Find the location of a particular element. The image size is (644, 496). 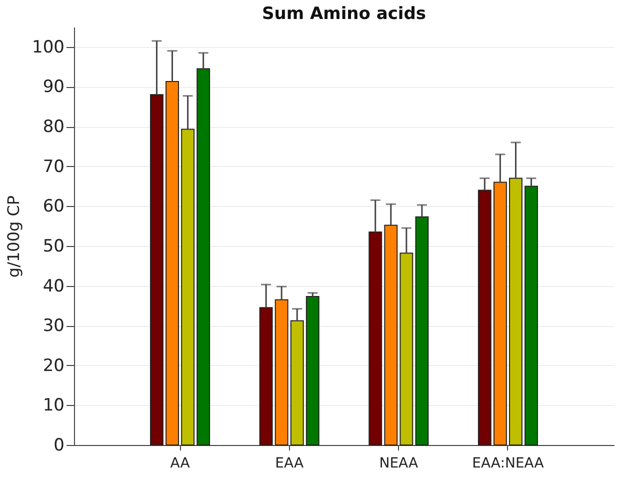

y-tick-label: 0 is located at coordinates (59, 446).